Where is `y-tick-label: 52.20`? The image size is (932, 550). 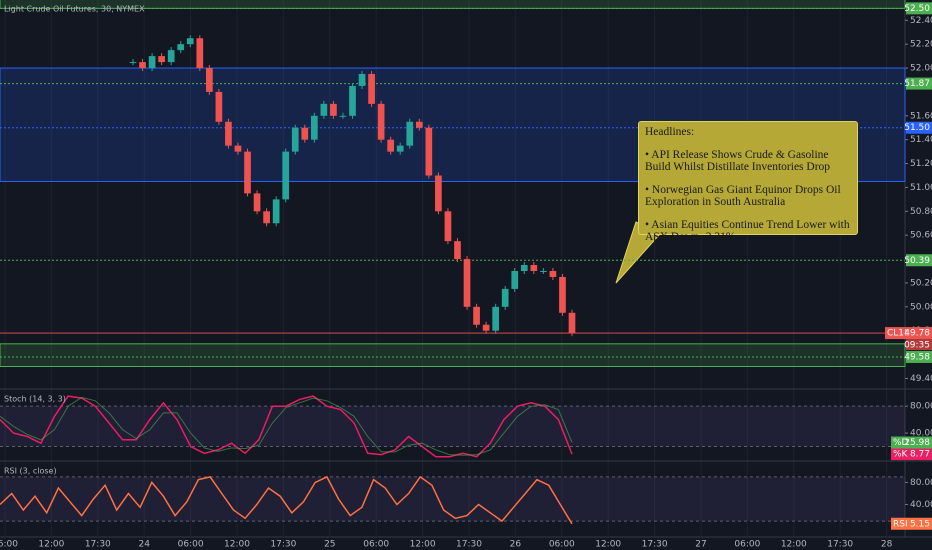
y-tick-label: 52.20 is located at coordinates (921, 45).